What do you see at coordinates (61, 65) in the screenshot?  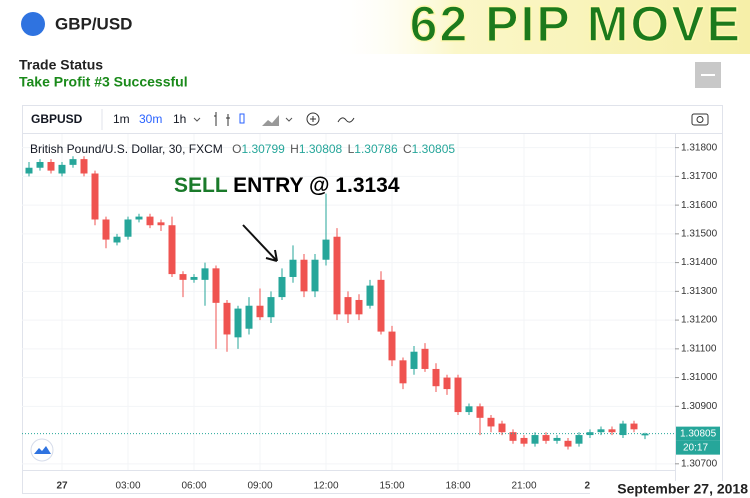 I see `status-title: Trade Status` at bounding box center [61, 65].